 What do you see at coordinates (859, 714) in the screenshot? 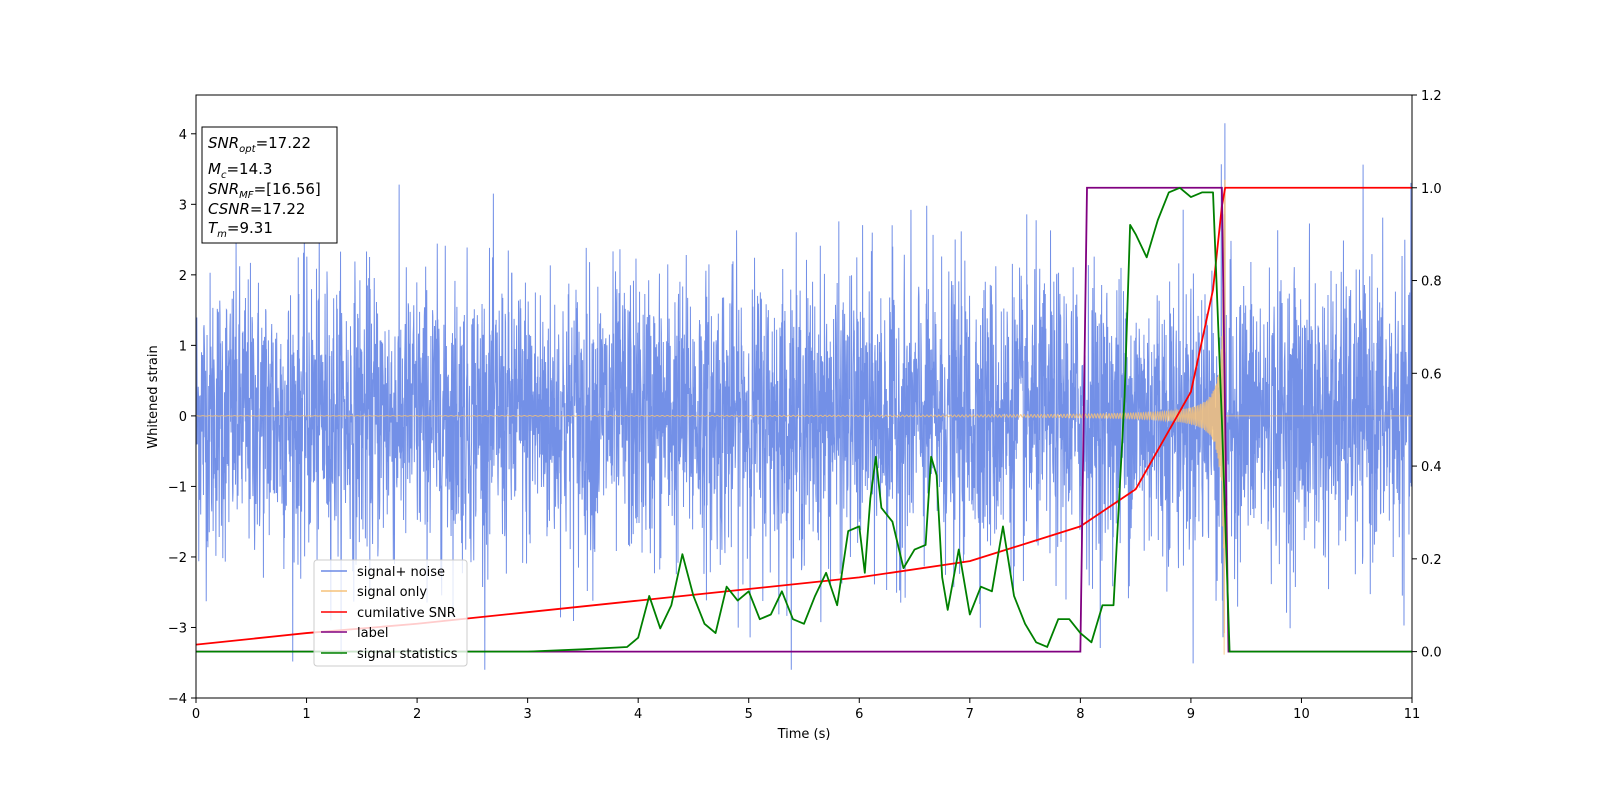
I see `x-tick-label: 6` at bounding box center [859, 714].